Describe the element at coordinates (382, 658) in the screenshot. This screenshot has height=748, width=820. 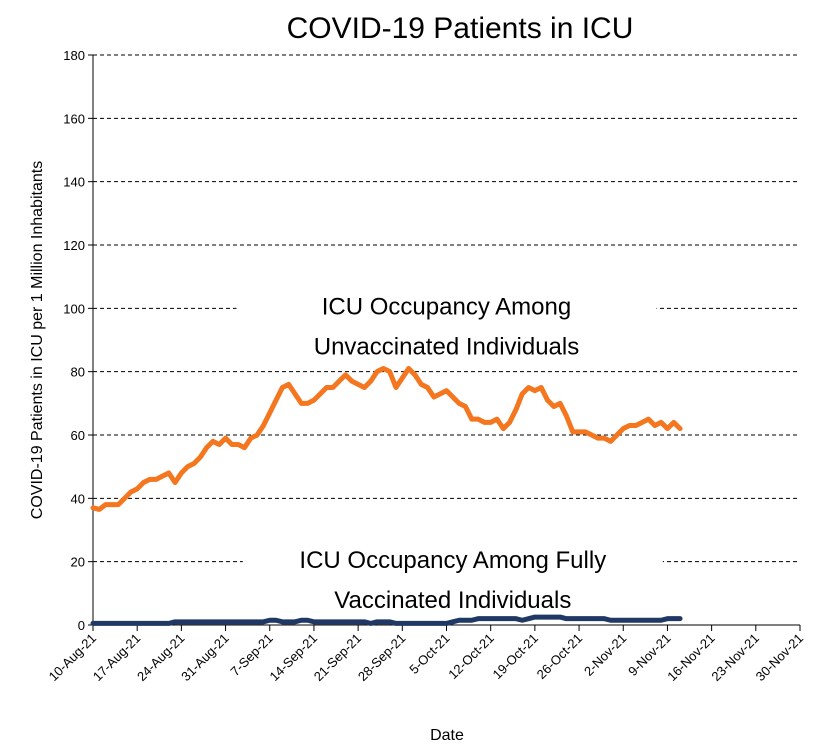
I see `x-tick-label: 28-Sep-21` at that location.